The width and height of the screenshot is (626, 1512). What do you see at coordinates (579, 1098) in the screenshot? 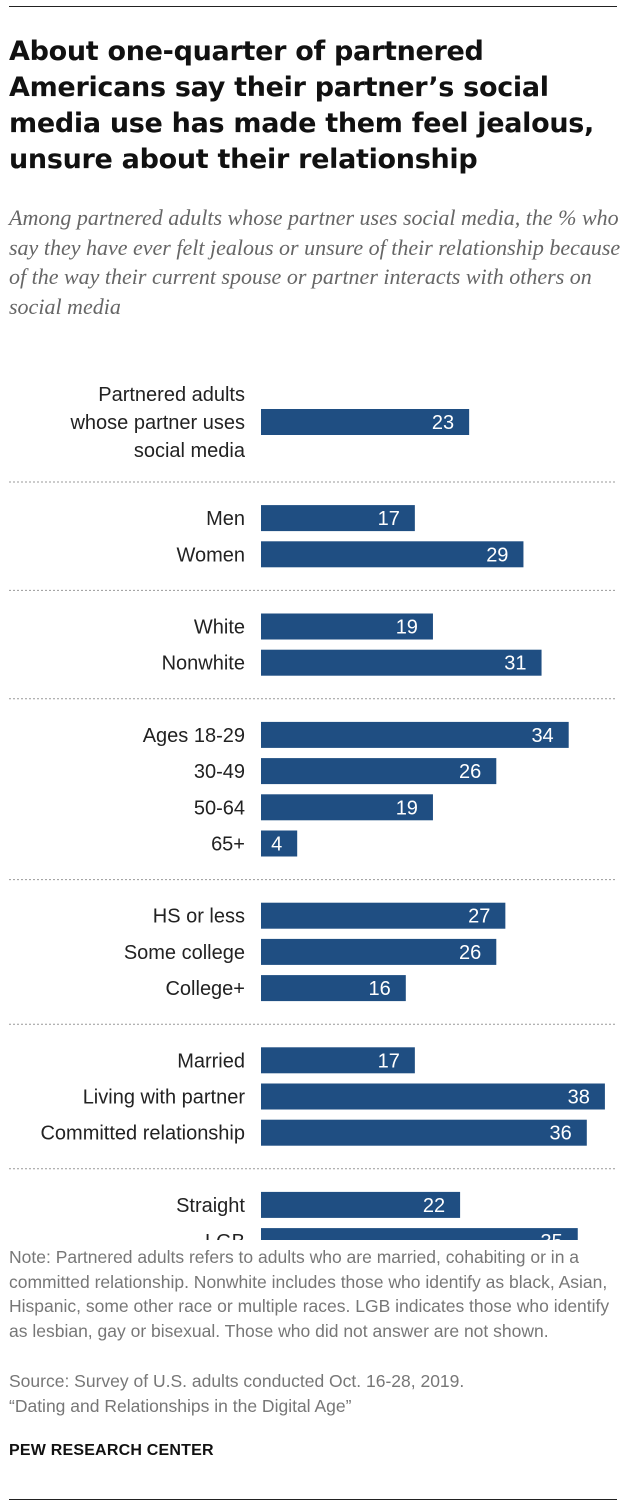
I see `bar-value-label: 38` at bounding box center [579, 1098].